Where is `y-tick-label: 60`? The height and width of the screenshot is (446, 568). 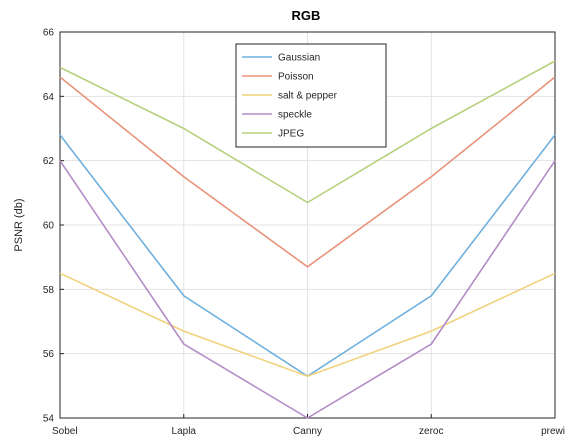 y-tick-label: 60 is located at coordinates (49, 226).